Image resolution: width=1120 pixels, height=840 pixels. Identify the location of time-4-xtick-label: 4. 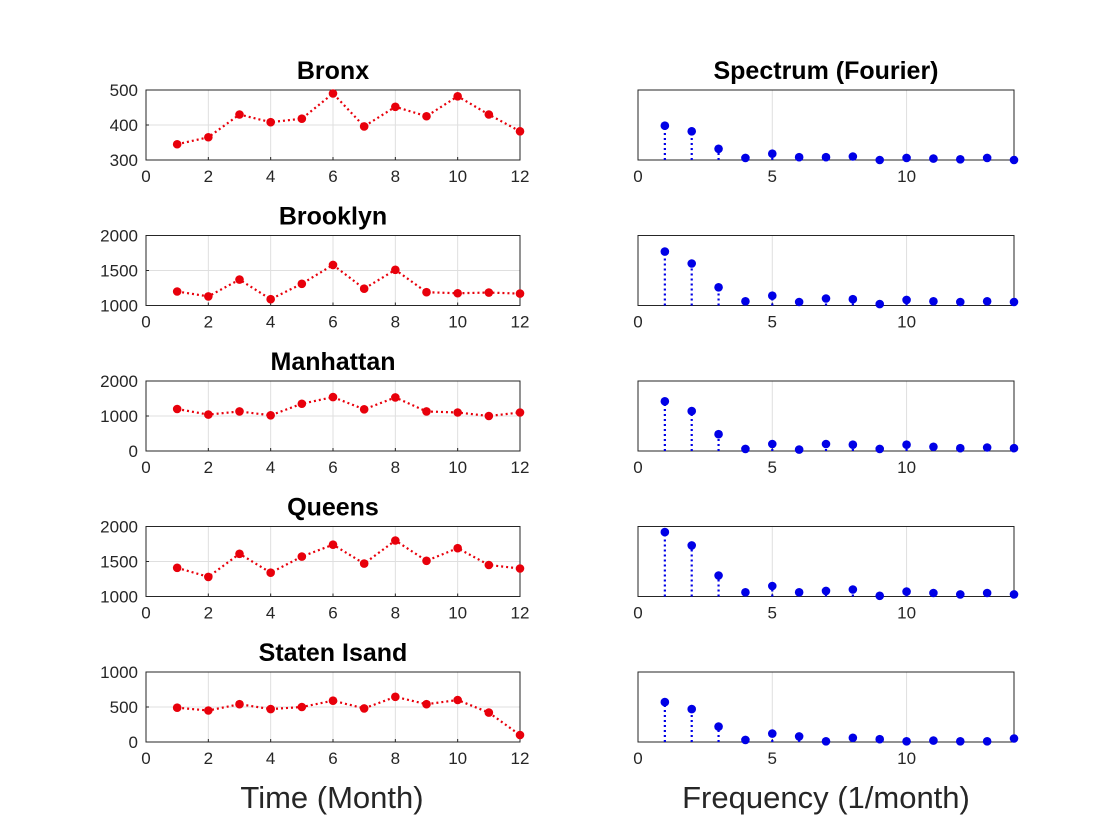
(270, 613).